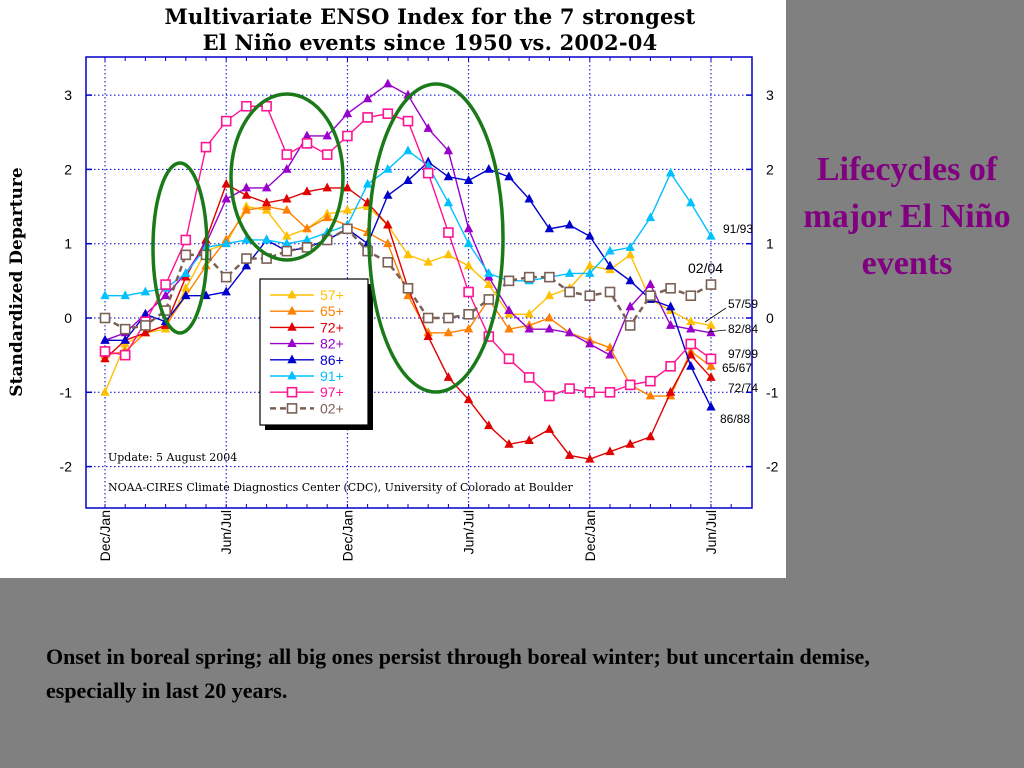 This screenshot has height=768, width=1024. I want to click on y-tick-label-right: 1, so click(770, 244).